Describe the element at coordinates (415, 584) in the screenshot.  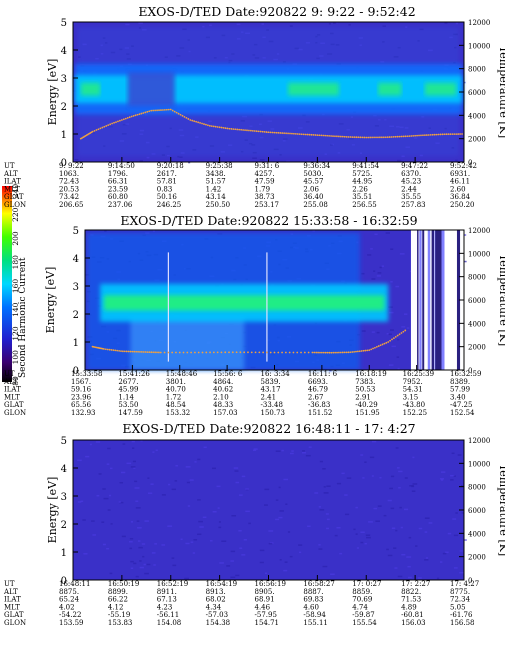
I see `orbit-value: 17: 2:27` at that location.